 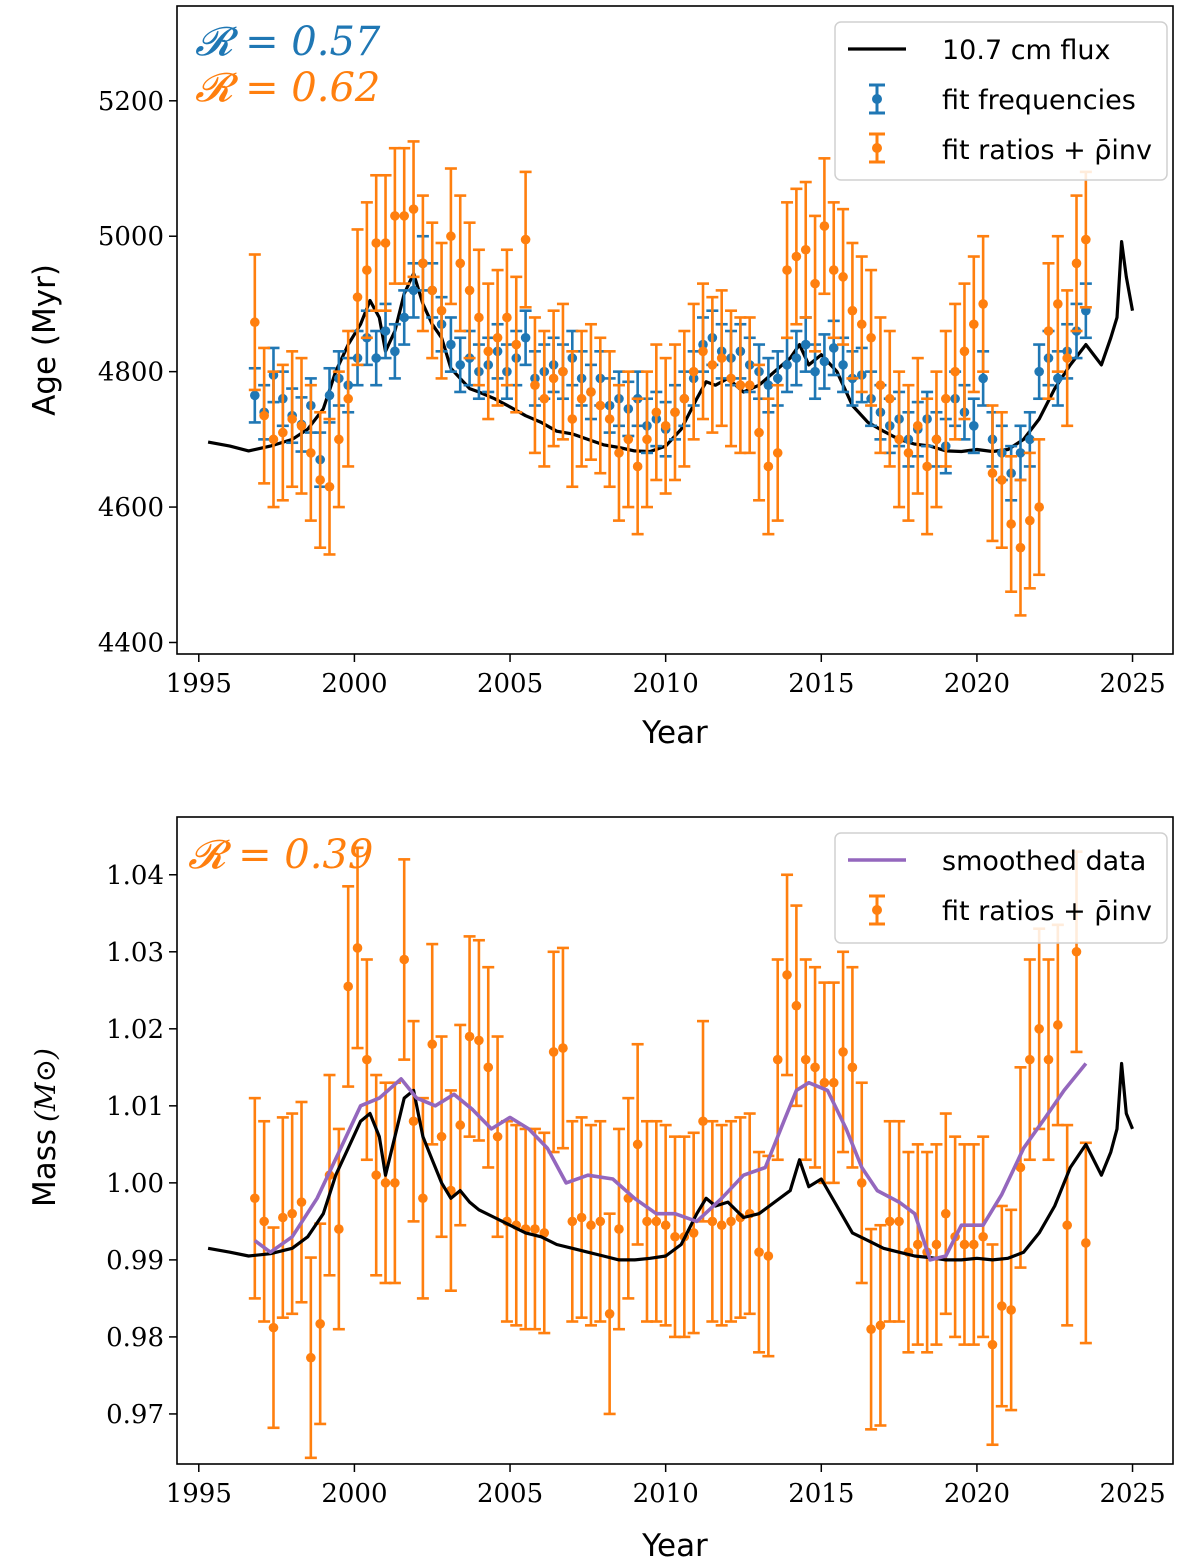 I want to click on y-tick-label: 0.97, so click(x=135, y=1415).